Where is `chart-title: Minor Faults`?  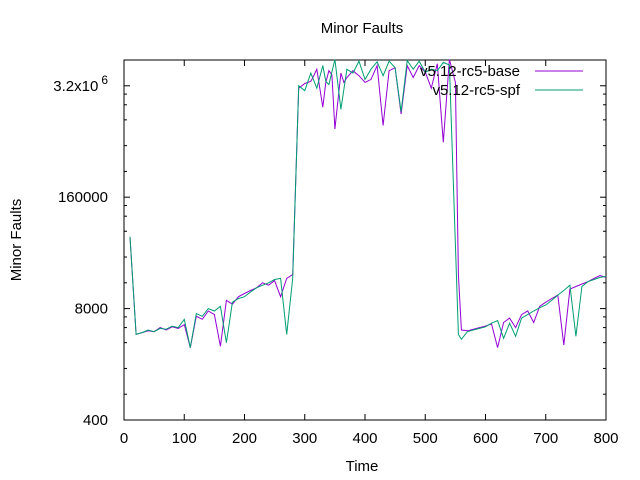 chart-title: Minor Faults is located at coordinates (362, 28).